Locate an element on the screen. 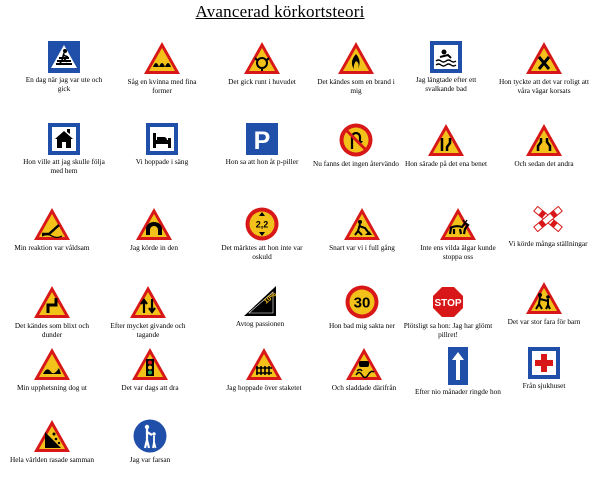 Image resolution: width=600 pixels, height=483 pixels. sign-card-2: Det gick runt i huvudet is located at coordinates (262, 63).